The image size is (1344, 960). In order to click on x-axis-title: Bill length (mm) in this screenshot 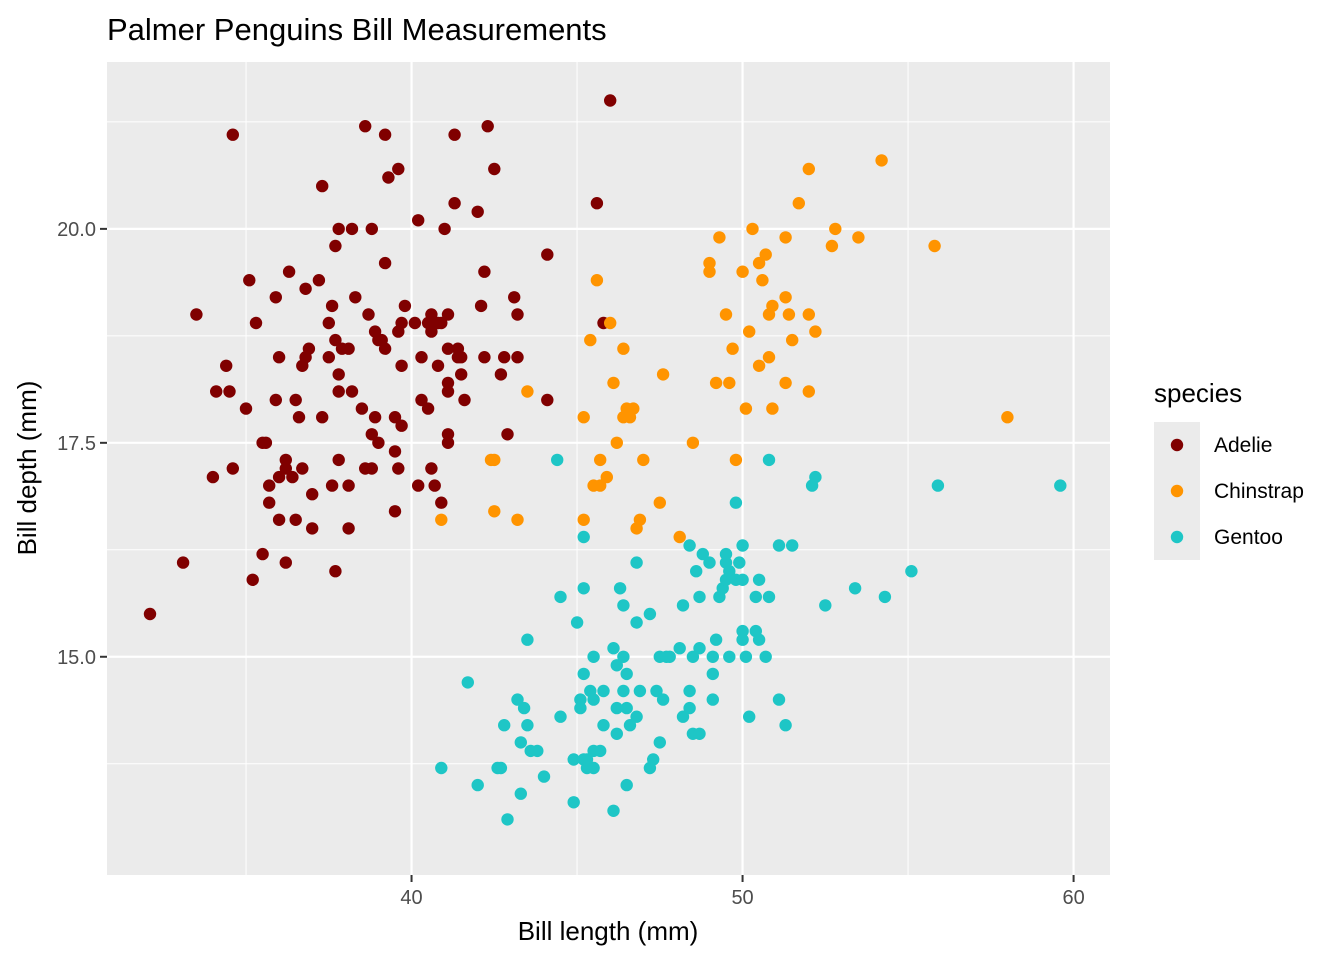, I will do `click(608, 931)`.